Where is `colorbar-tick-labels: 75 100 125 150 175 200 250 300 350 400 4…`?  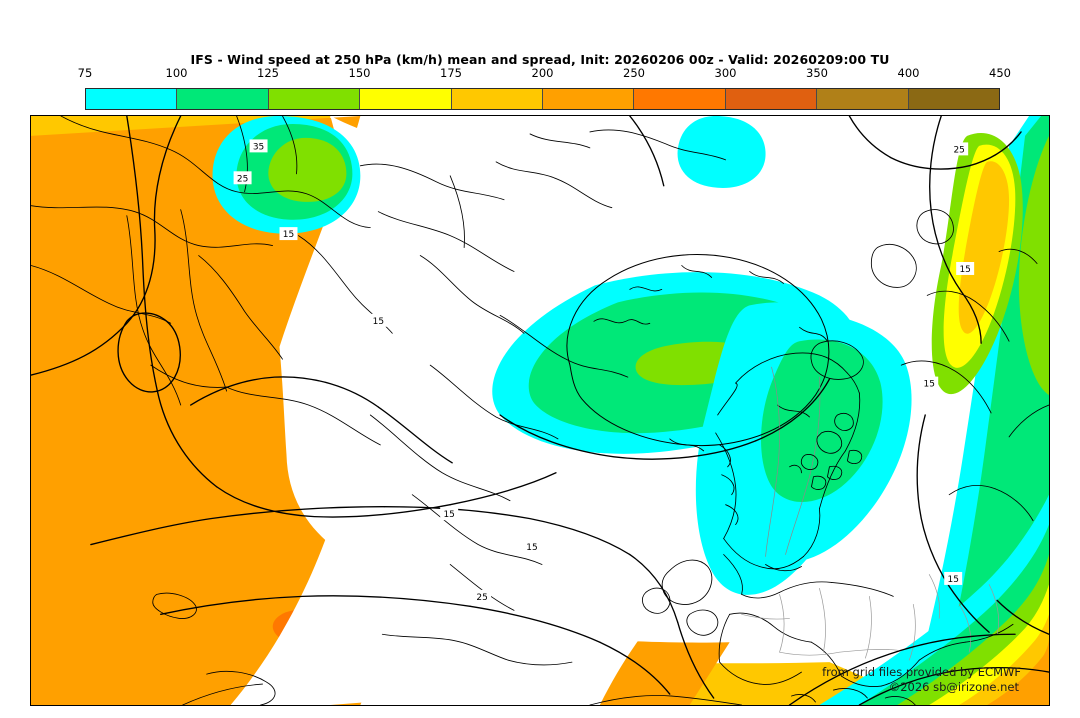
colorbar-tick-labels: 75 100 125 150 175 200 250 300 350 400 4… is located at coordinates (544, 75).